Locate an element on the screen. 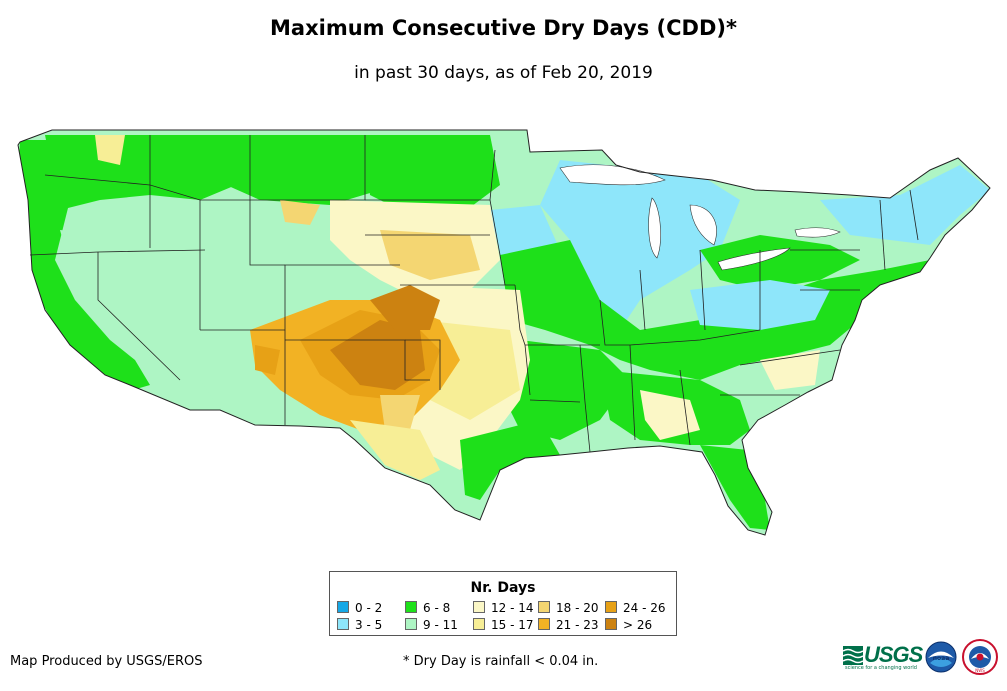  legend-item-21-23: 21 - 23 is located at coordinates (568, 625).